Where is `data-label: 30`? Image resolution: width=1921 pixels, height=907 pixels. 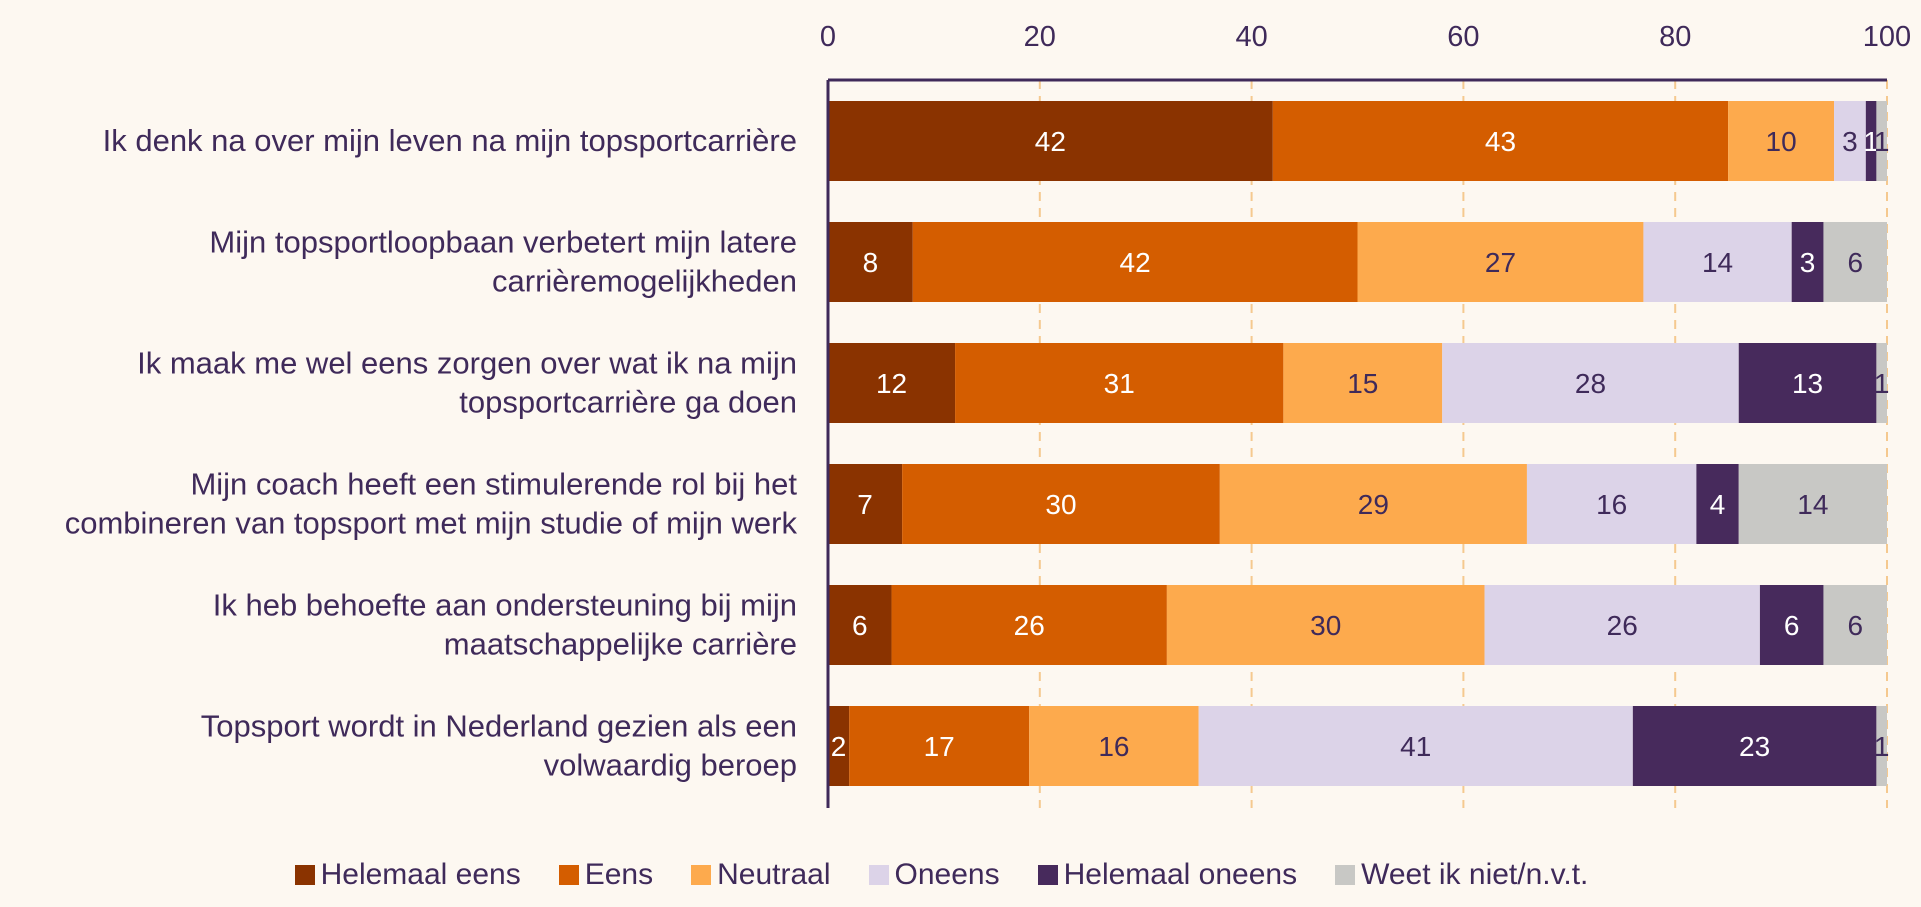
data-label: 30 is located at coordinates (1060, 504).